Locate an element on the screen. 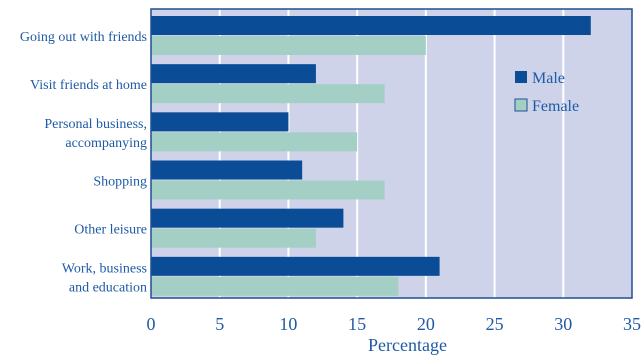 The height and width of the screenshot is (355, 642). x-tick-label: 15 is located at coordinates (357, 324).